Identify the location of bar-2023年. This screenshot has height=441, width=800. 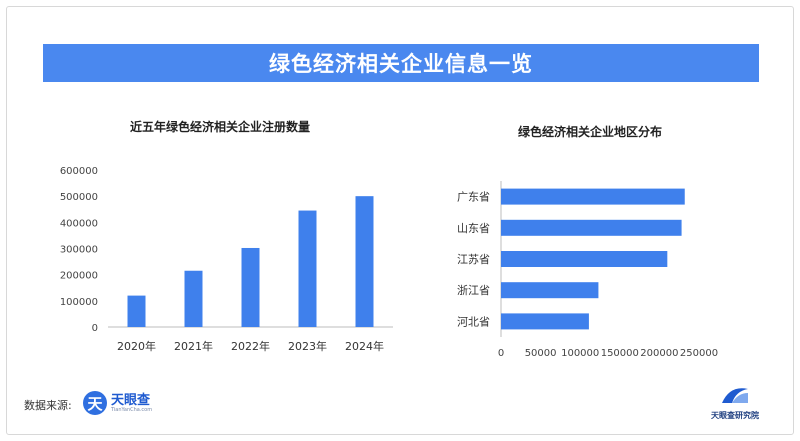
(307, 268).